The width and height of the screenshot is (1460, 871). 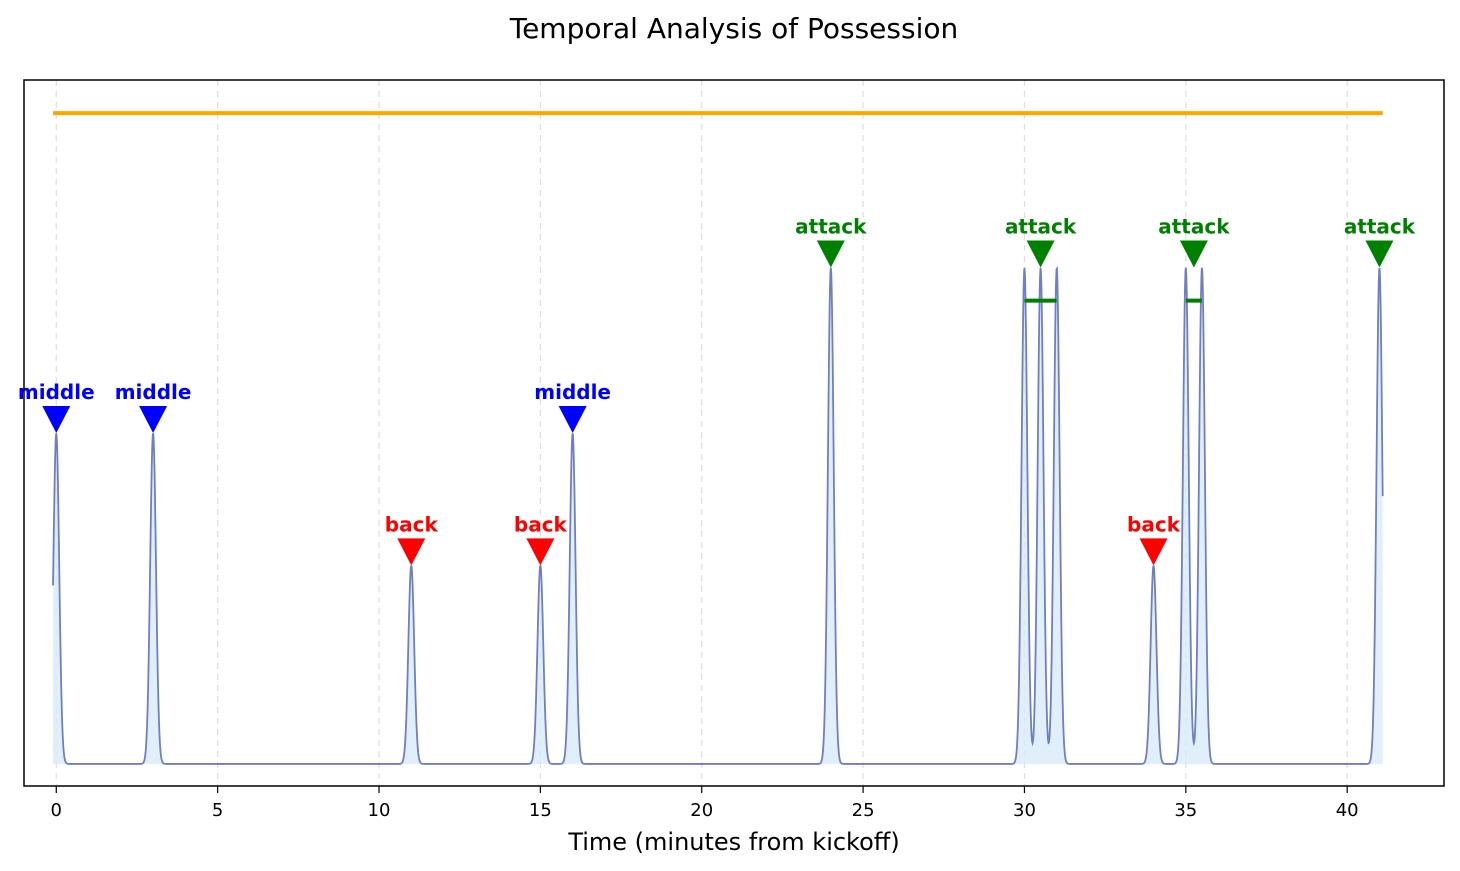 I want to click on x-tick-label-30: 30, so click(x=1024, y=810).